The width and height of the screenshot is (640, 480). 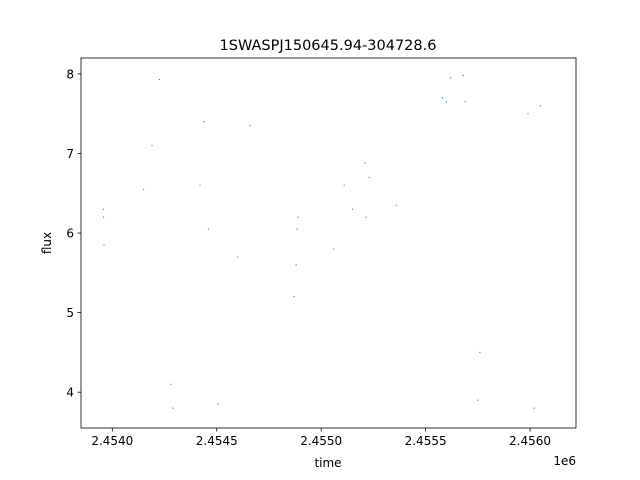 What do you see at coordinates (564, 461) in the screenshot?
I see `x-axis-offset-label: 1e6` at bounding box center [564, 461].